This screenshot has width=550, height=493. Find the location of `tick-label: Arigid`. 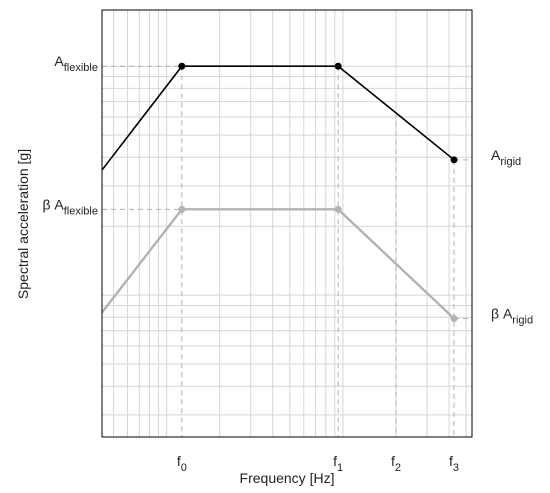

tick-label: Arigid is located at coordinates (506, 157).